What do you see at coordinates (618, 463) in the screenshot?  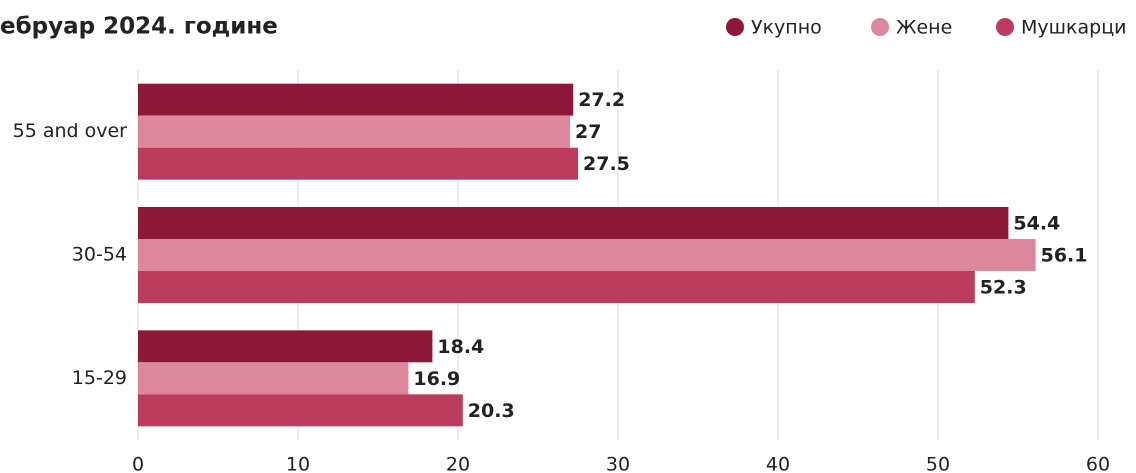 I see `x-tick-label: 30` at bounding box center [618, 463].